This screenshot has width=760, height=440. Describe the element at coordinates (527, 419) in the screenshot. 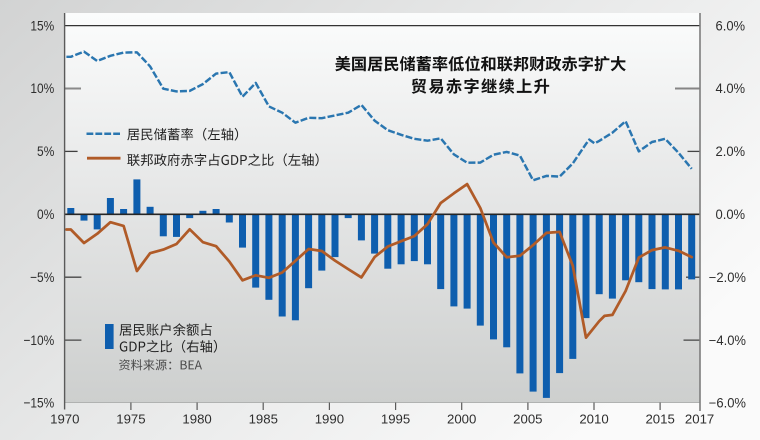

I see `svg-text: 2005` at that location.